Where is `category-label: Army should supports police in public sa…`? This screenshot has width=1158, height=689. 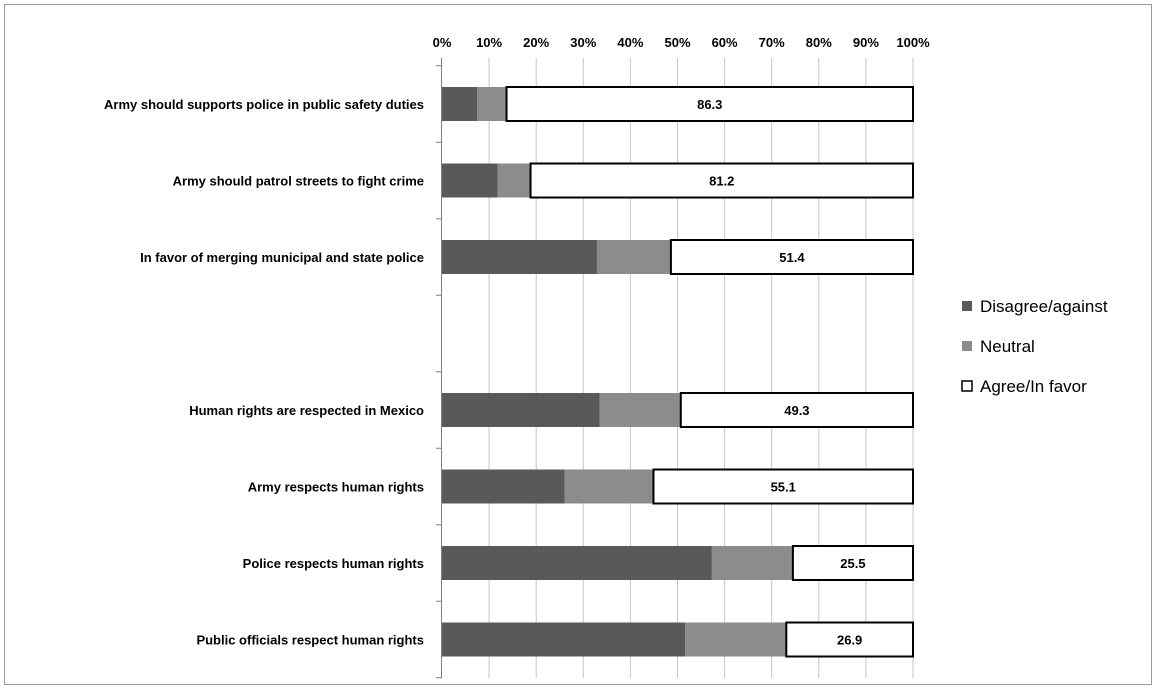 category-label: Army should supports police in public sa… is located at coordinates (264, 104).